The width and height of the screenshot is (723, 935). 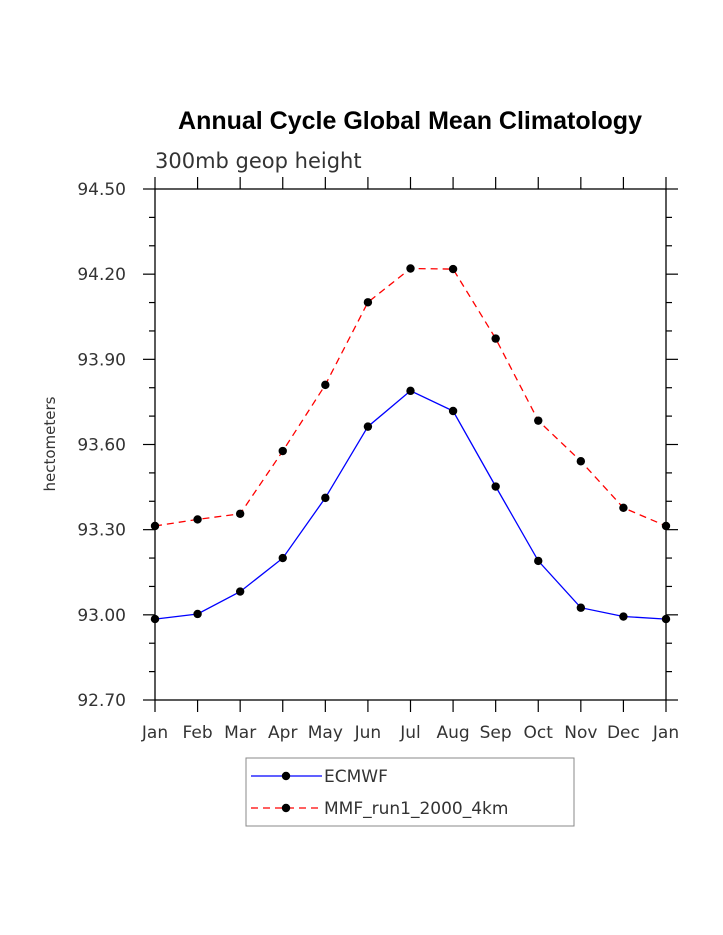 I want to click on y-tick-label: 93.60, so click(x=101, y=446).